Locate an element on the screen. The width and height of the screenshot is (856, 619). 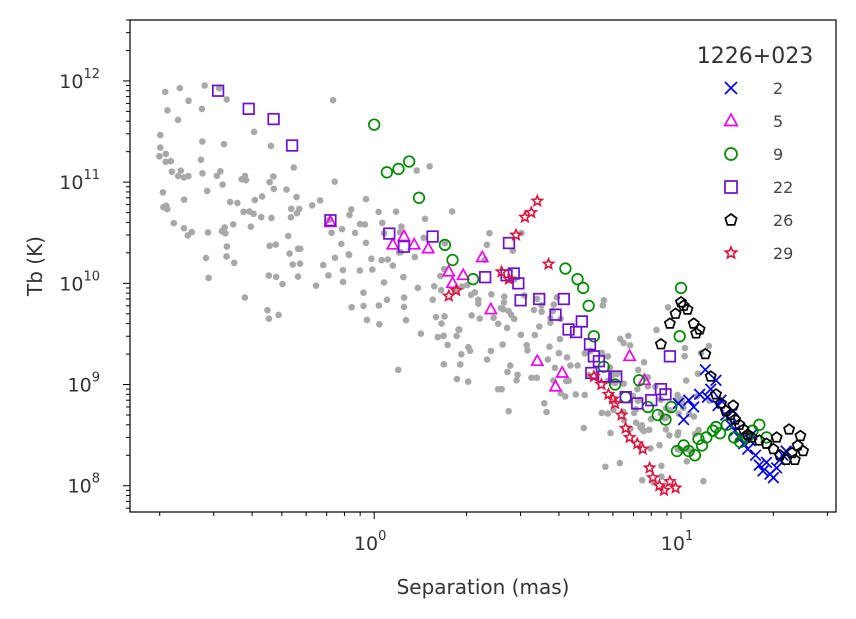
legend-label-22: 22 is located at coordinates (783, 187).